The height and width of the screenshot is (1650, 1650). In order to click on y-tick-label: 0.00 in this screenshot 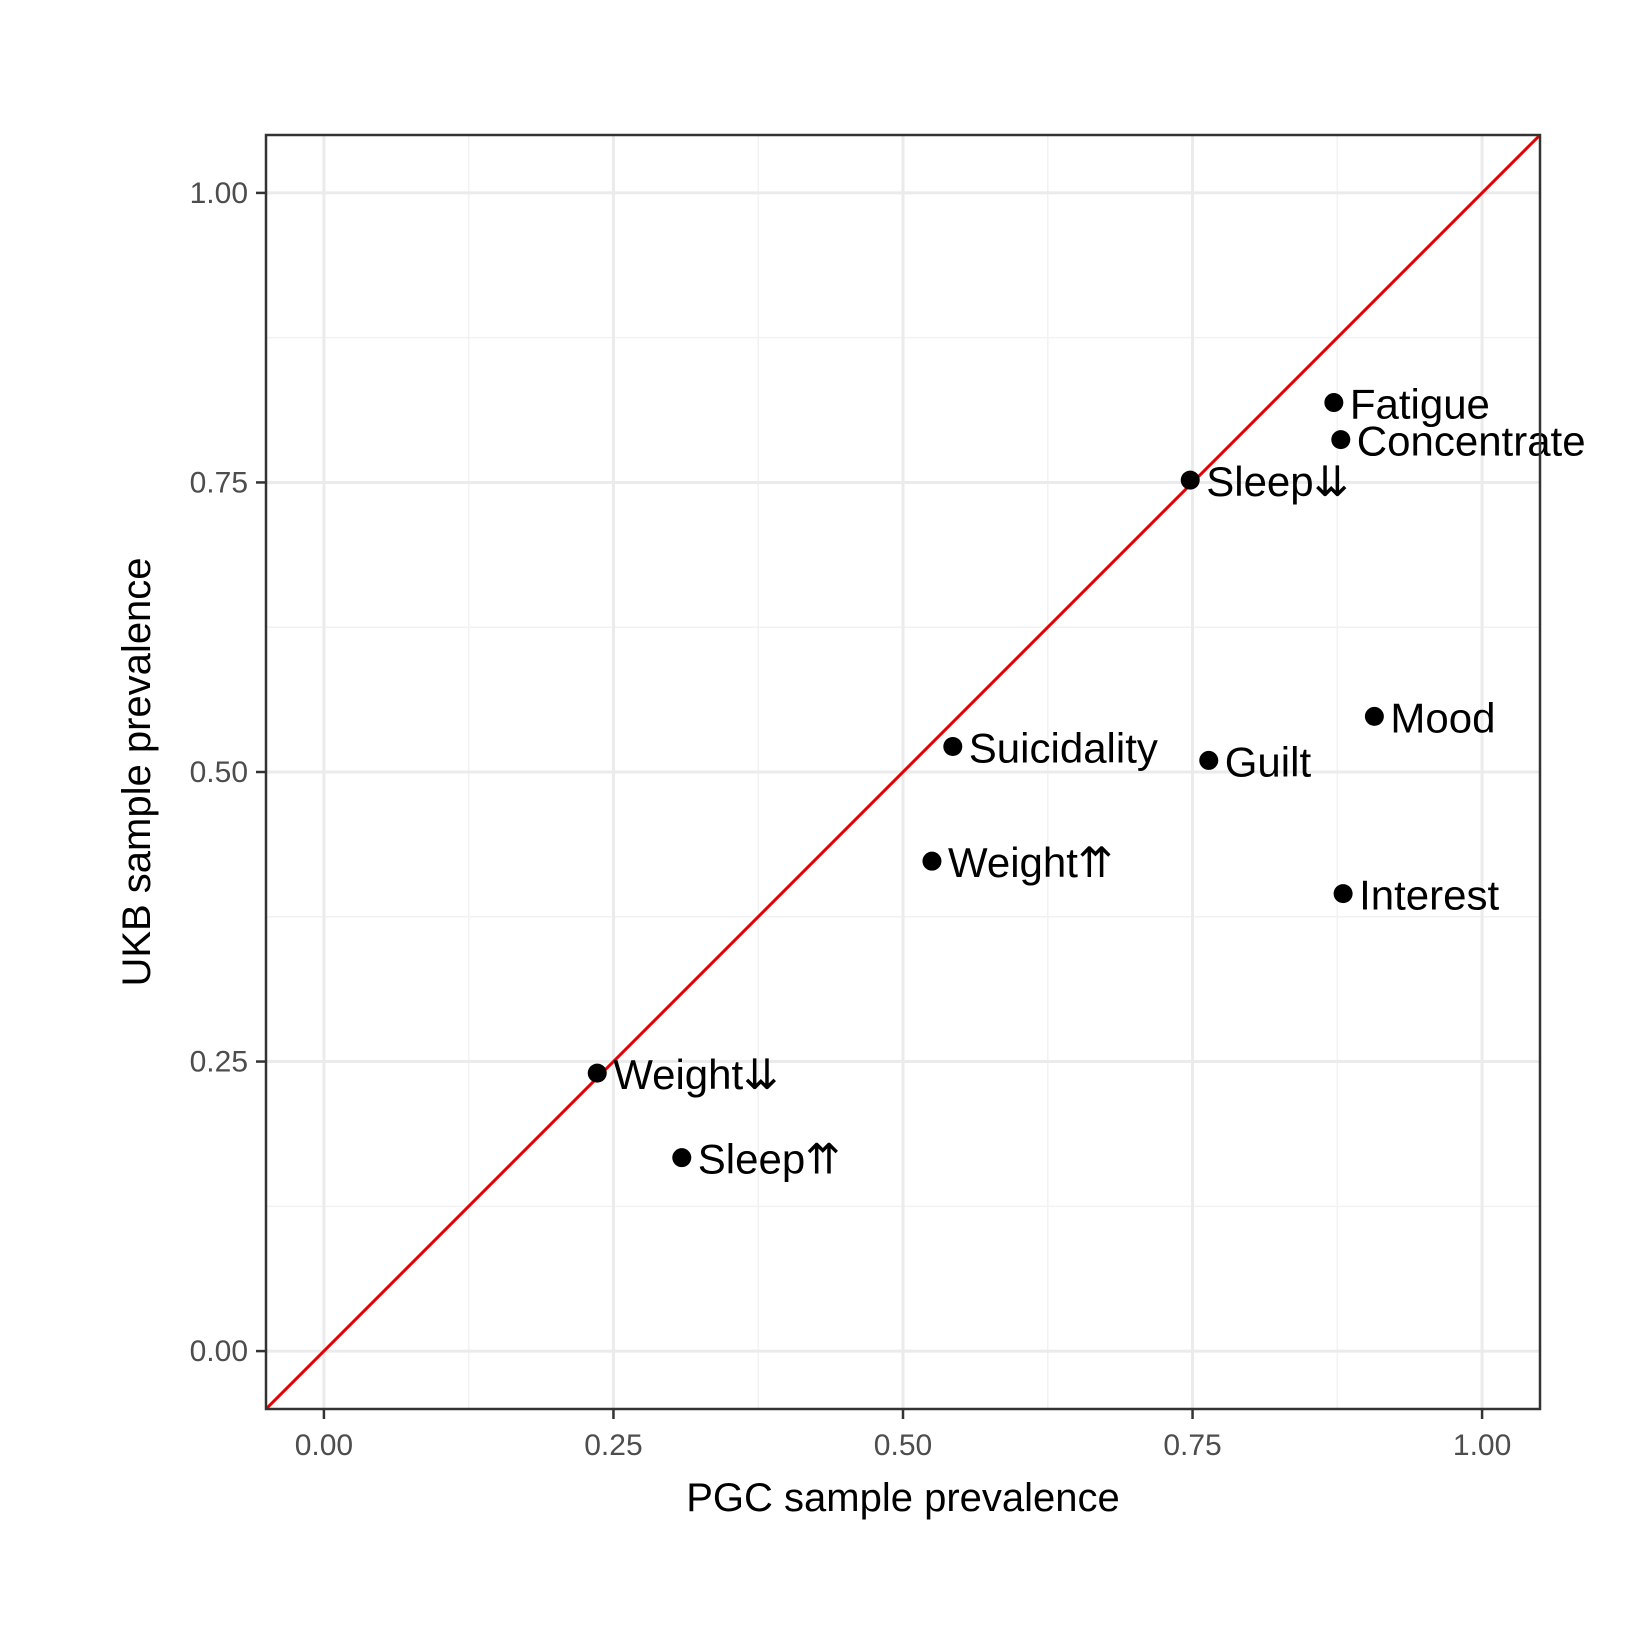, I will do `click(219, 1351)`.